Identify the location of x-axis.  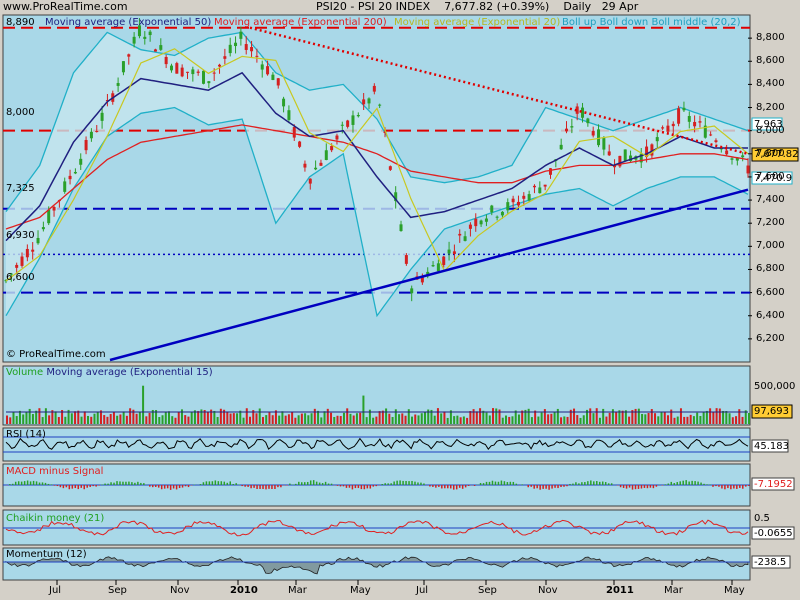
(394, 582).